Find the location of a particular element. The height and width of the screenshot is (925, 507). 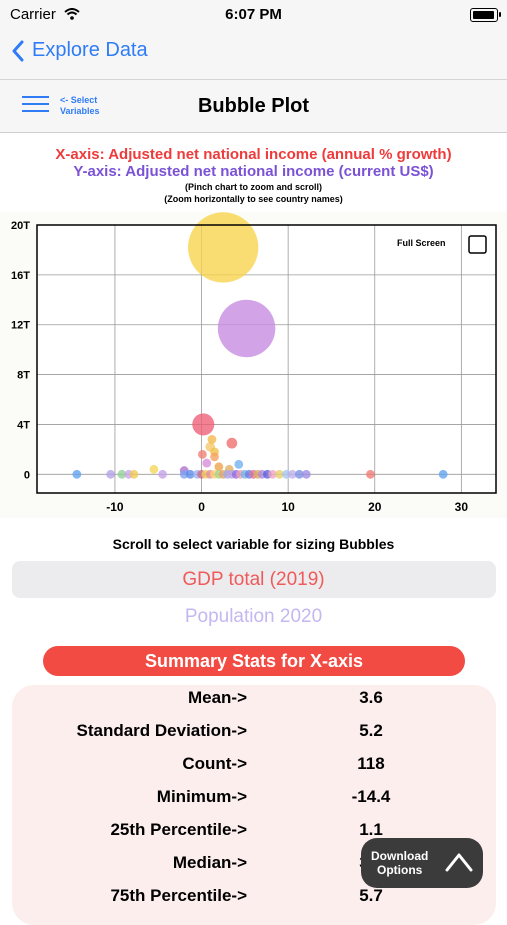

summary-row-value: 3.6 is located at coordinates (371, 697).